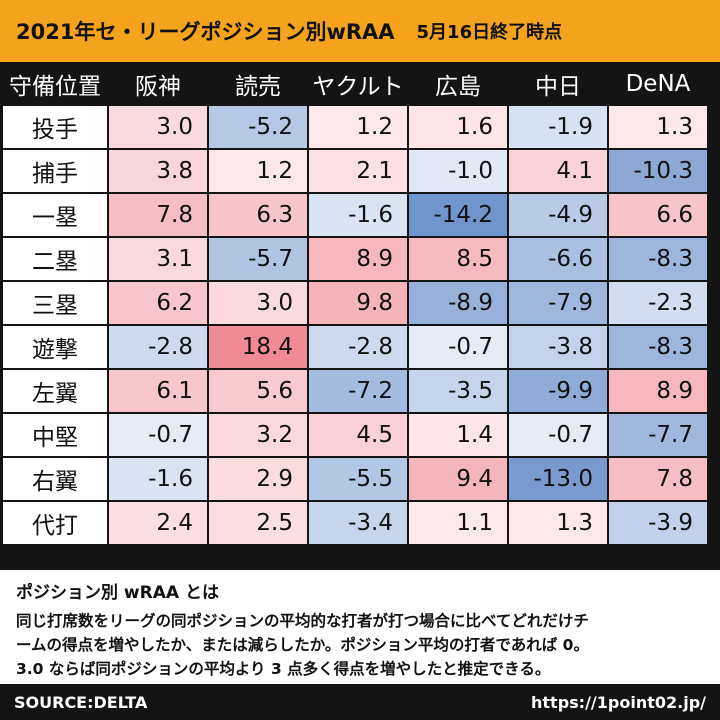 The height and width of the screenshot is (720, 720). What do you see at coordinates (55, 215) in the screenshot?
I see `position-label: 一塁` at bounding box center [55, 215].